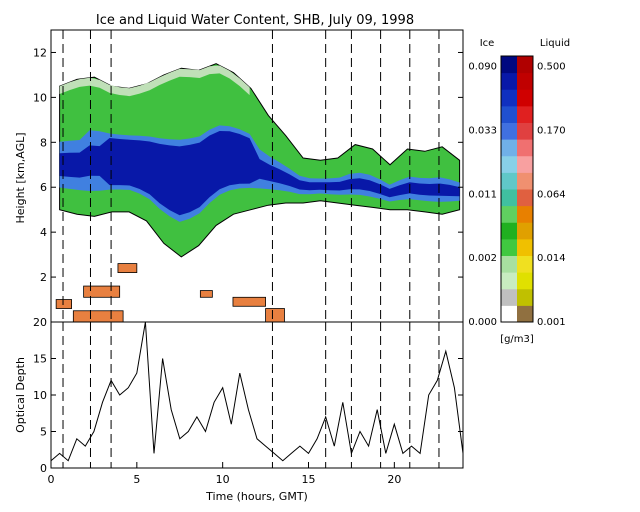 This screenshot has width=640, height=512. I want to click on bottom-y-tick-label: 5, so click(43, 432).